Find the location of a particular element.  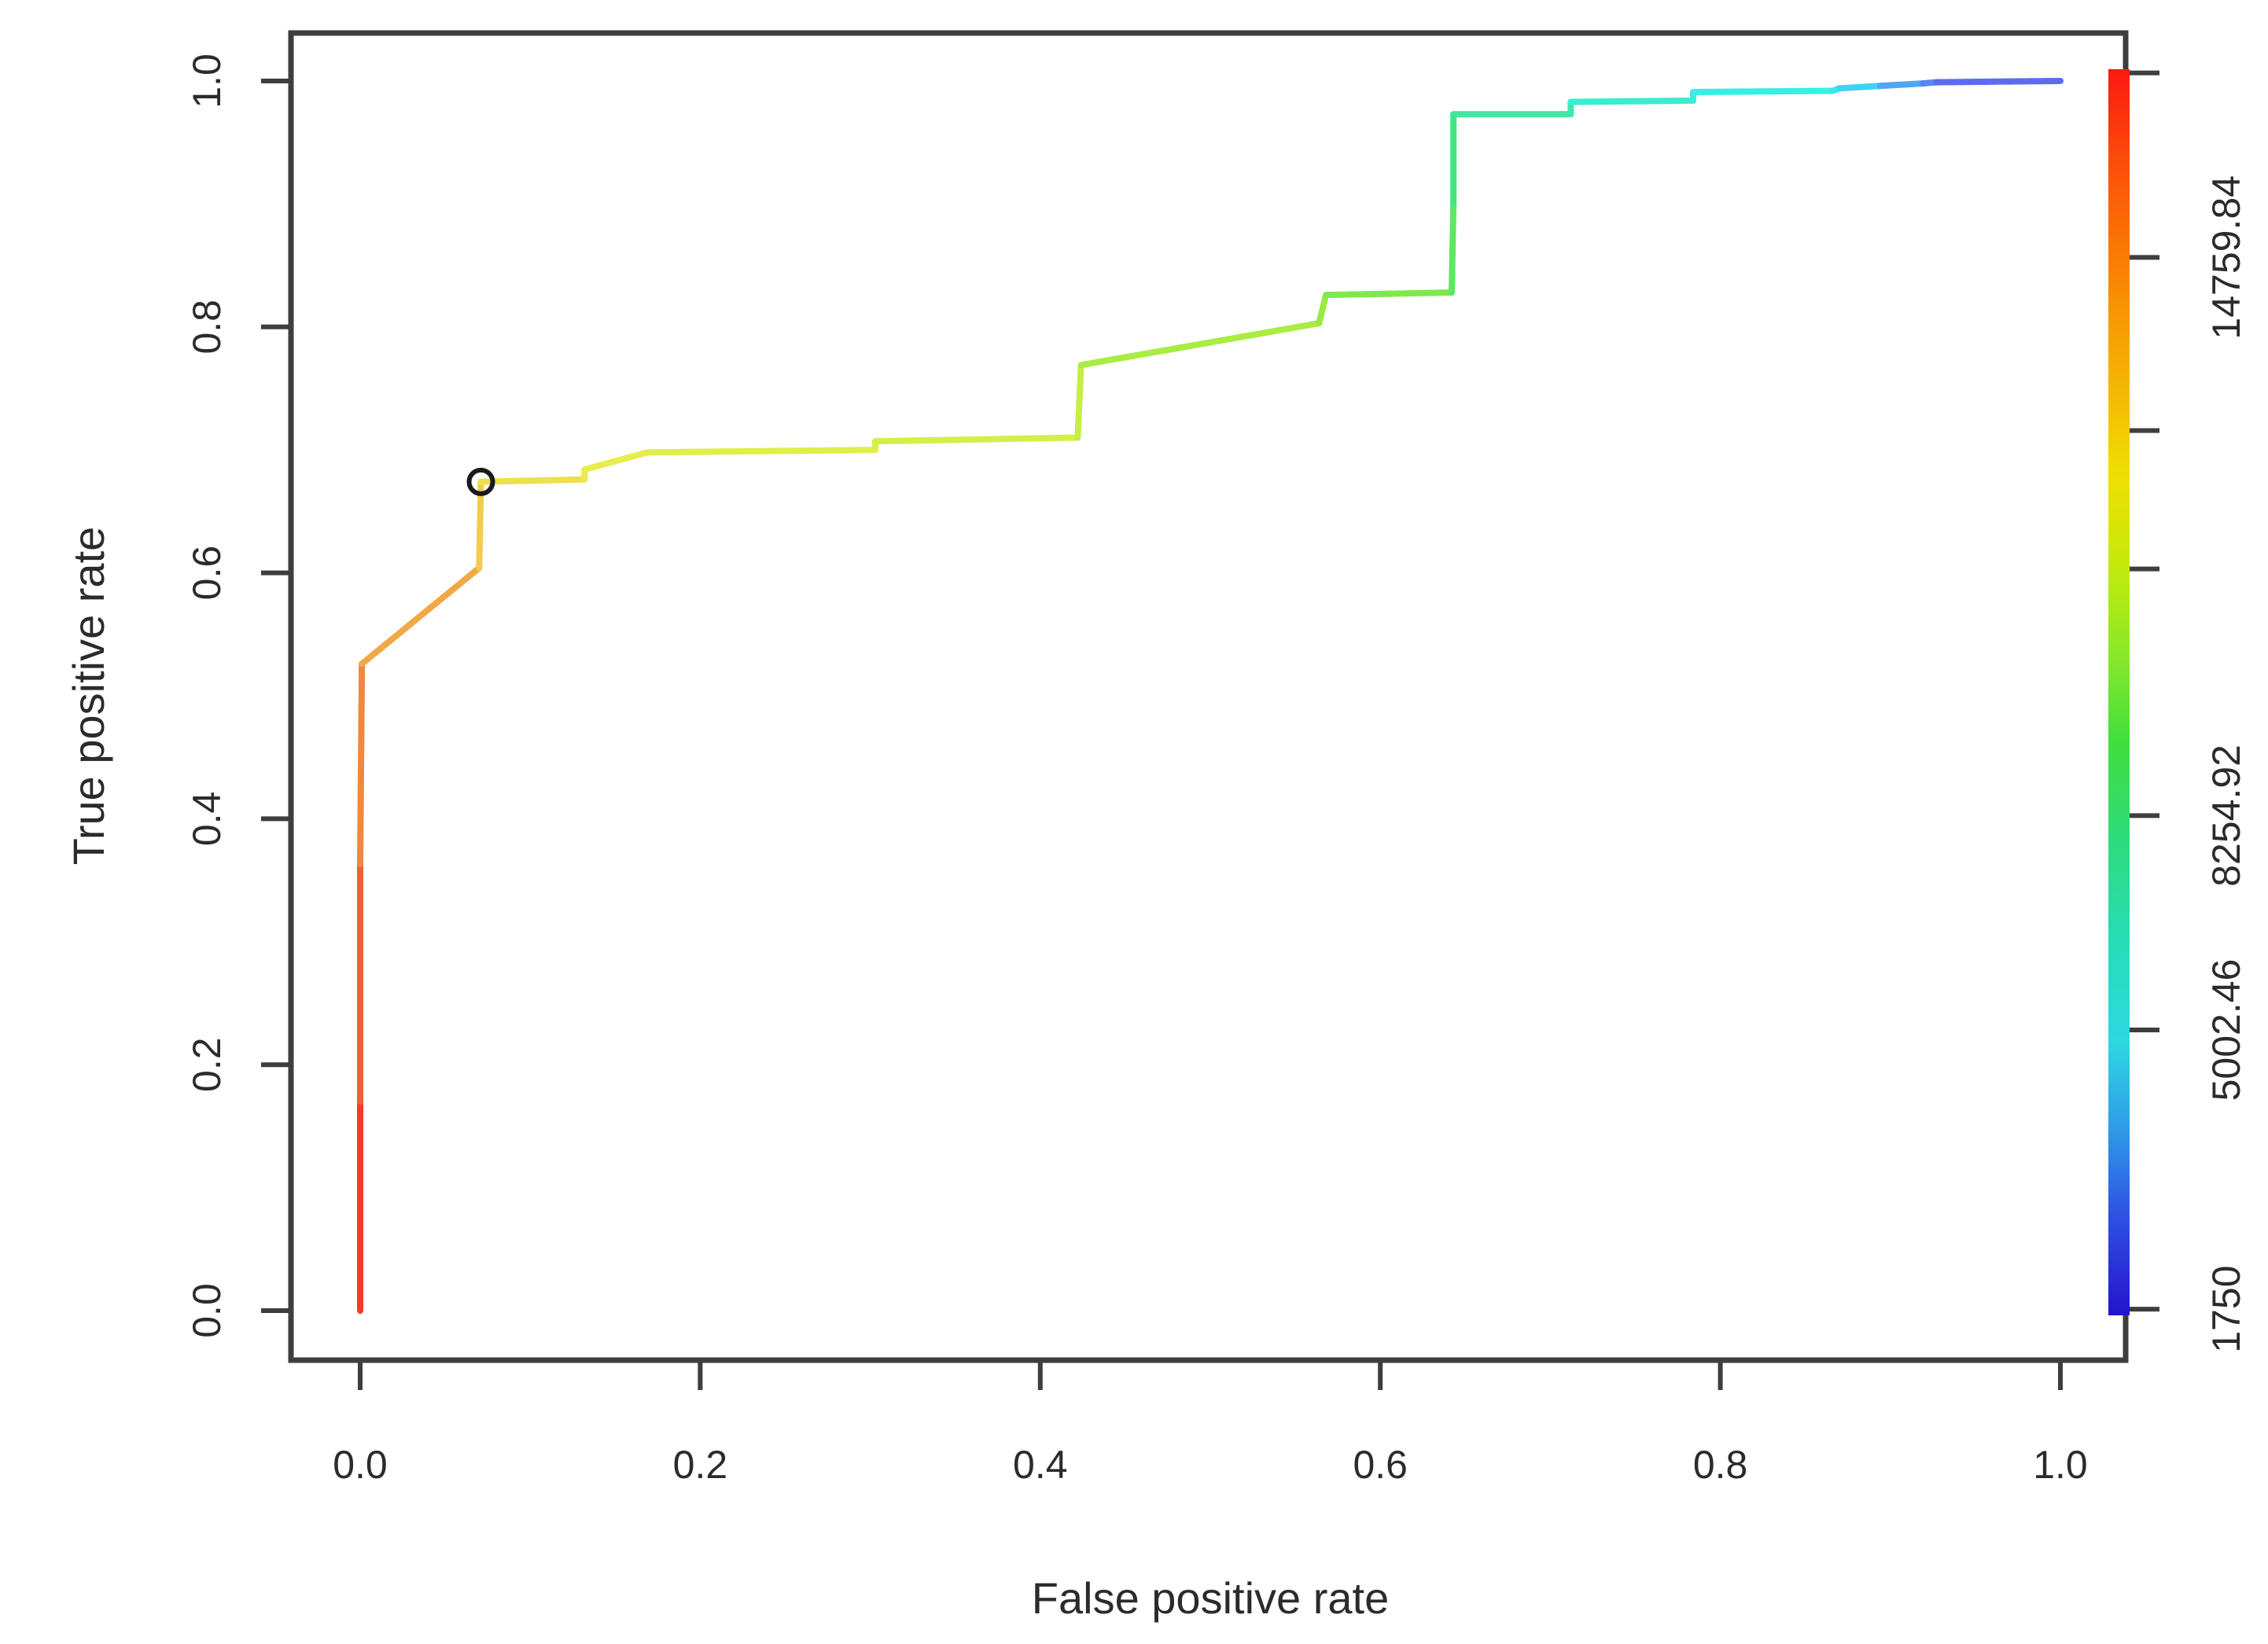

x-axis-title: False positive rate is located at coordinates (1210, 1598).